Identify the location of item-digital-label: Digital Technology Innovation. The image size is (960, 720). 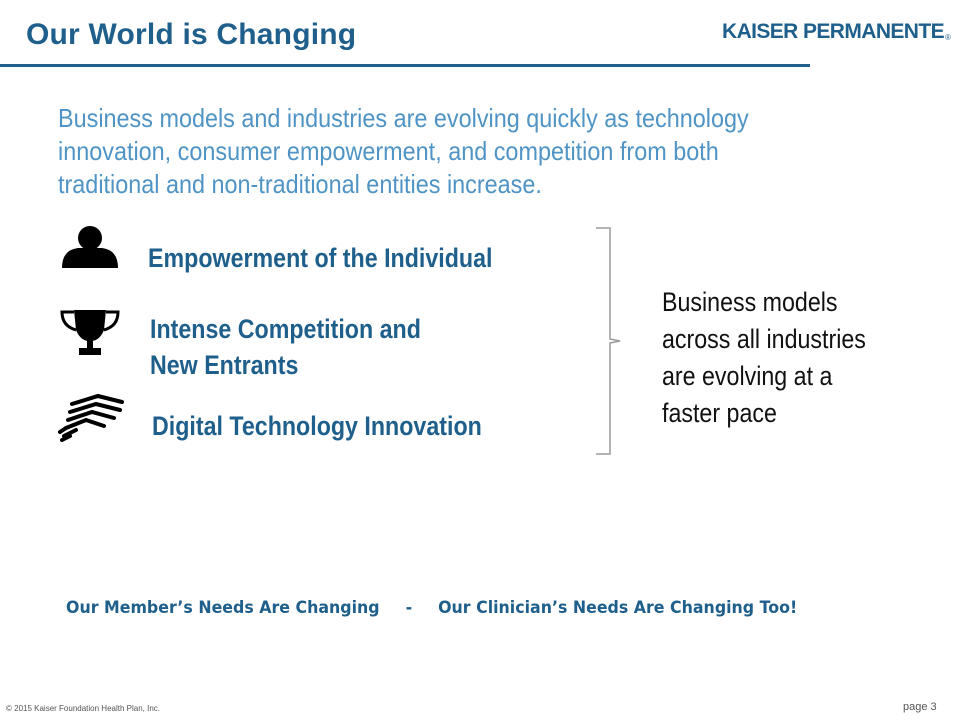
(317, 426).